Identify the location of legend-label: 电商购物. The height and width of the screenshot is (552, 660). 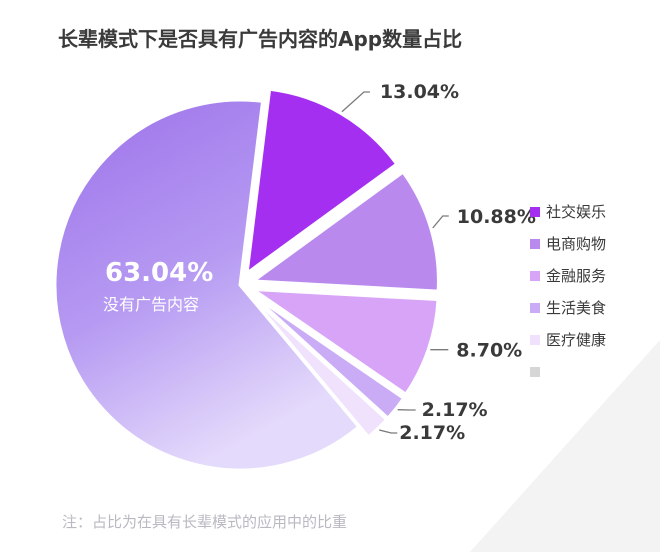
(576, 244).